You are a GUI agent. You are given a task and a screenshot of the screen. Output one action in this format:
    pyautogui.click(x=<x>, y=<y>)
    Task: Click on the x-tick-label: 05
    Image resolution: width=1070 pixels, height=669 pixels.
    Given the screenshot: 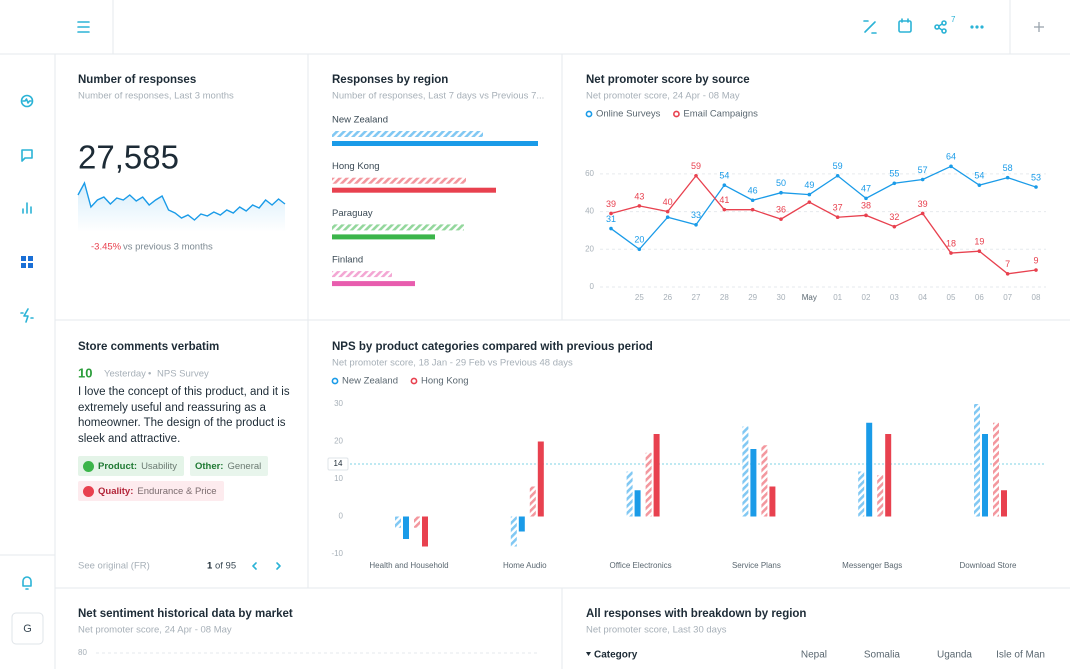 What is the action you would take?
    pyautogui.click(x=951, y=297)
    